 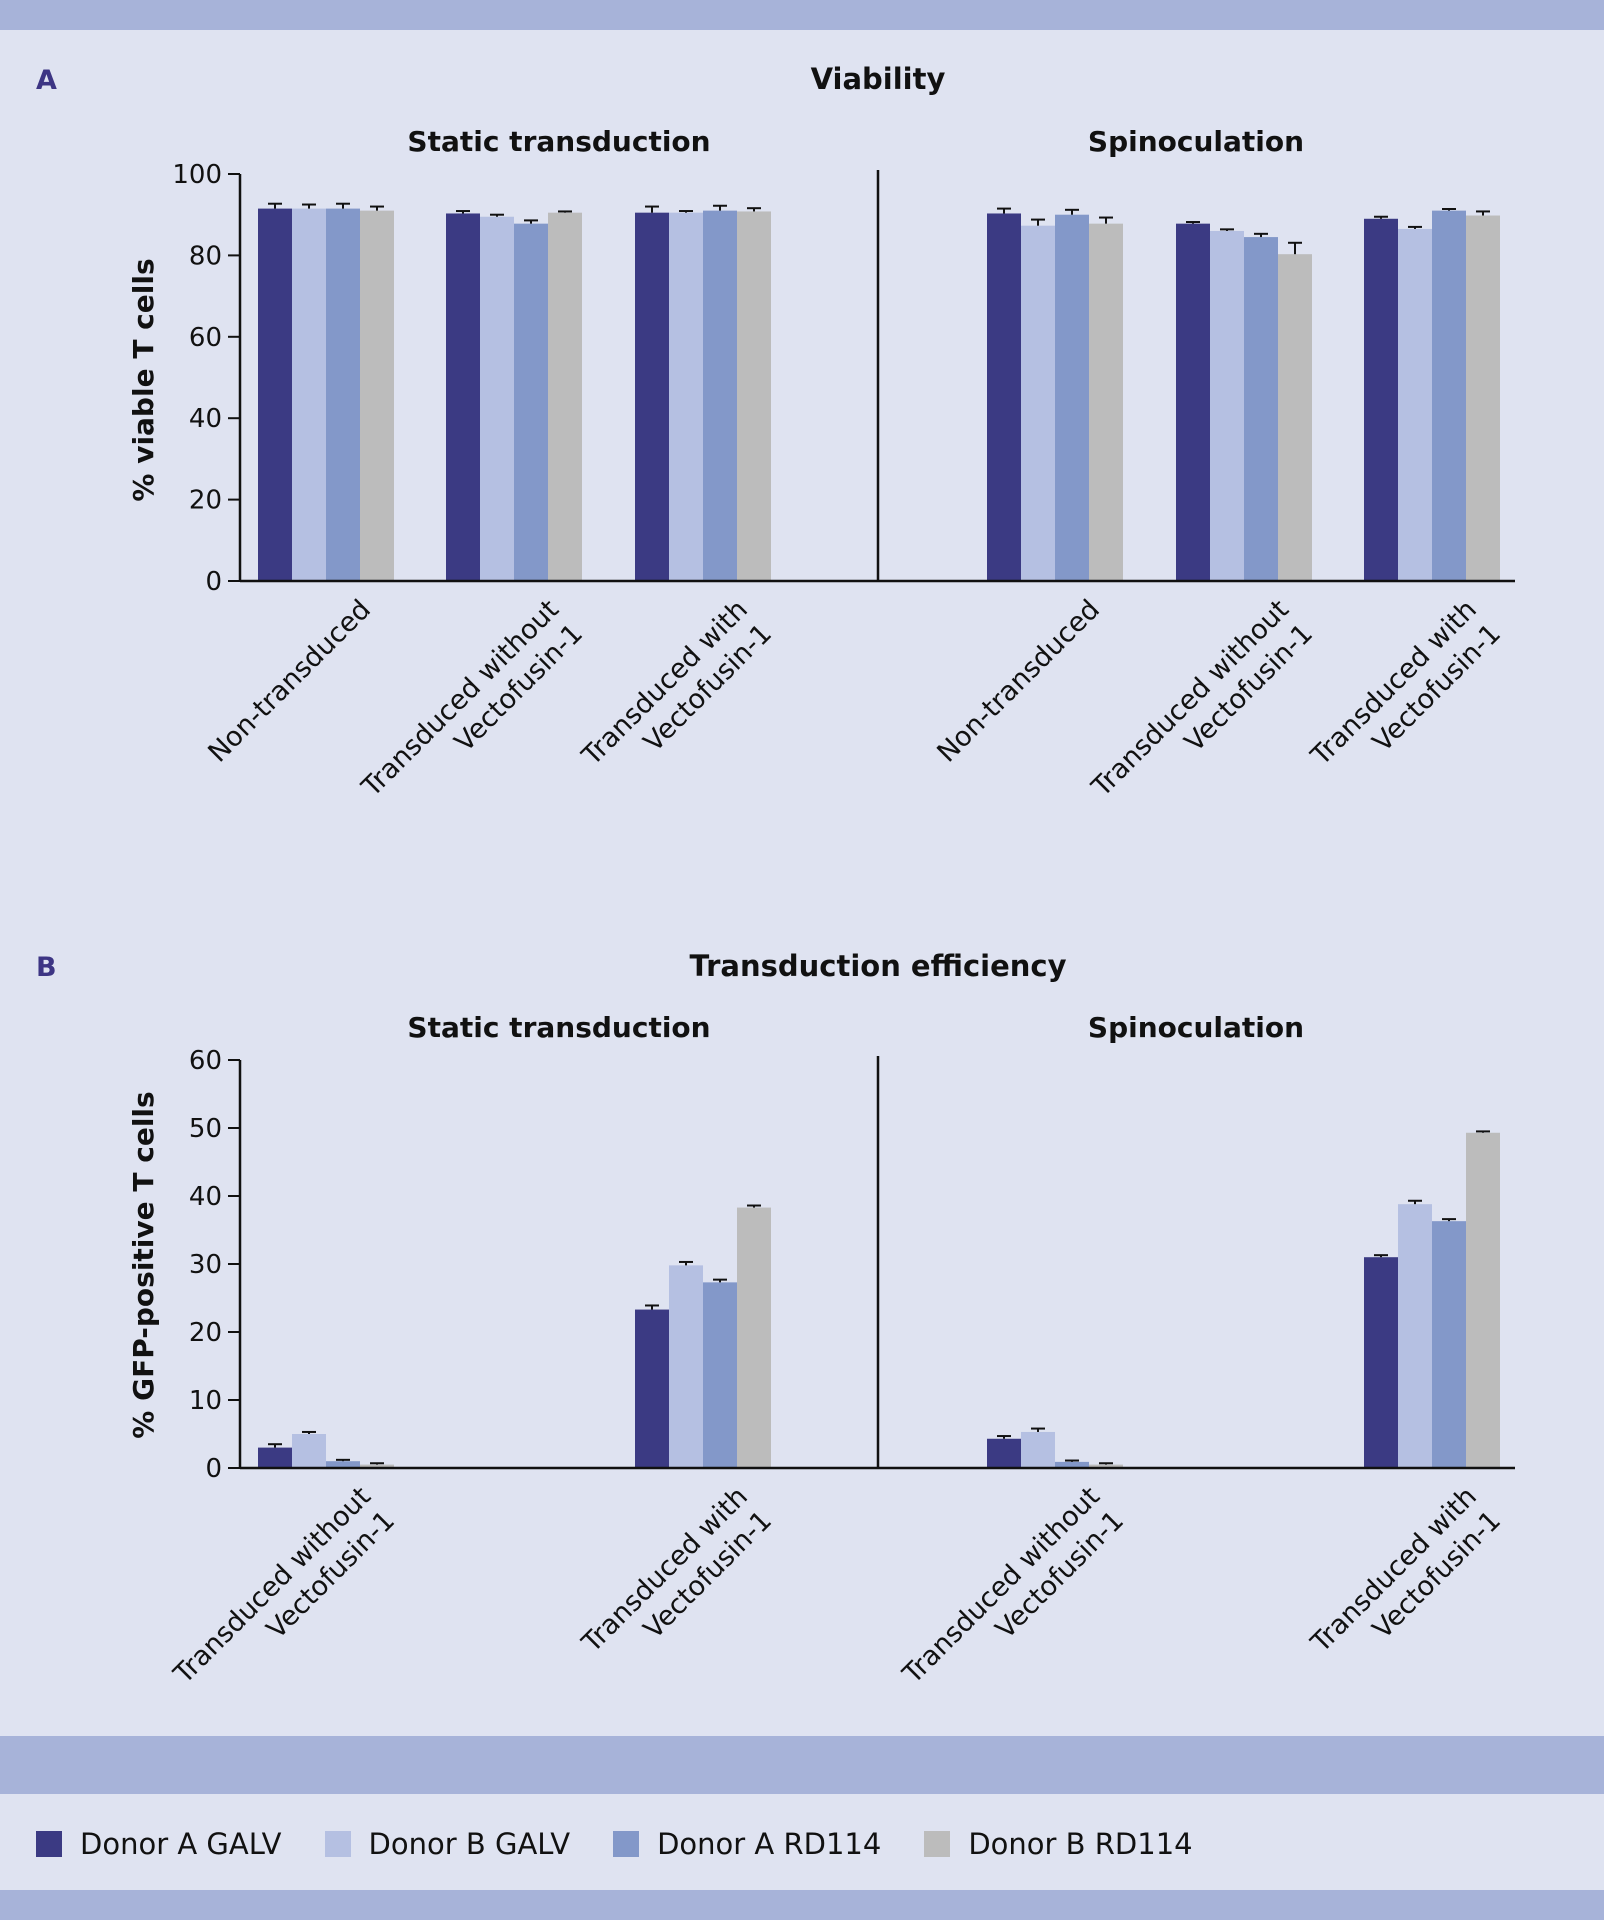 What do you see at coordinates (802, 1765) in the screenshot?
I see `middle-band` at bounding box center [802, 1765].